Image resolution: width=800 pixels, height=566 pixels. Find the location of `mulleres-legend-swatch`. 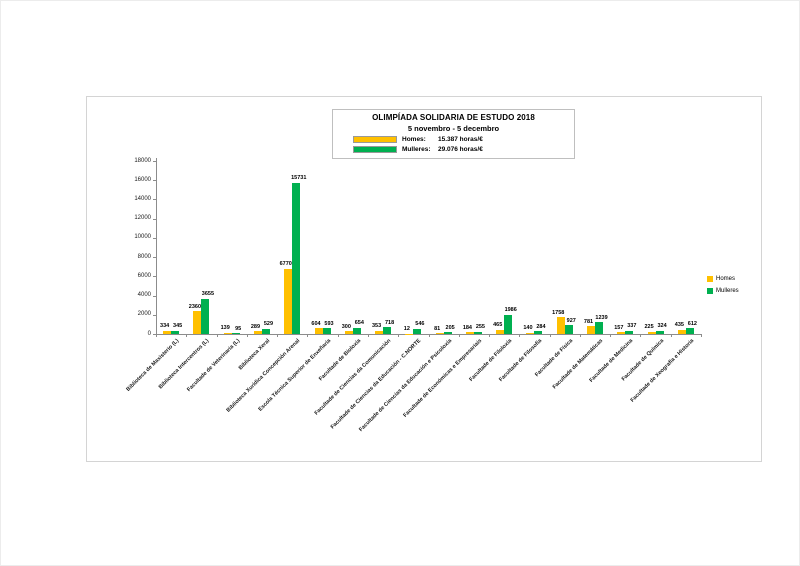

mulleres-legend-swatch is located at coordinates (710, 291).